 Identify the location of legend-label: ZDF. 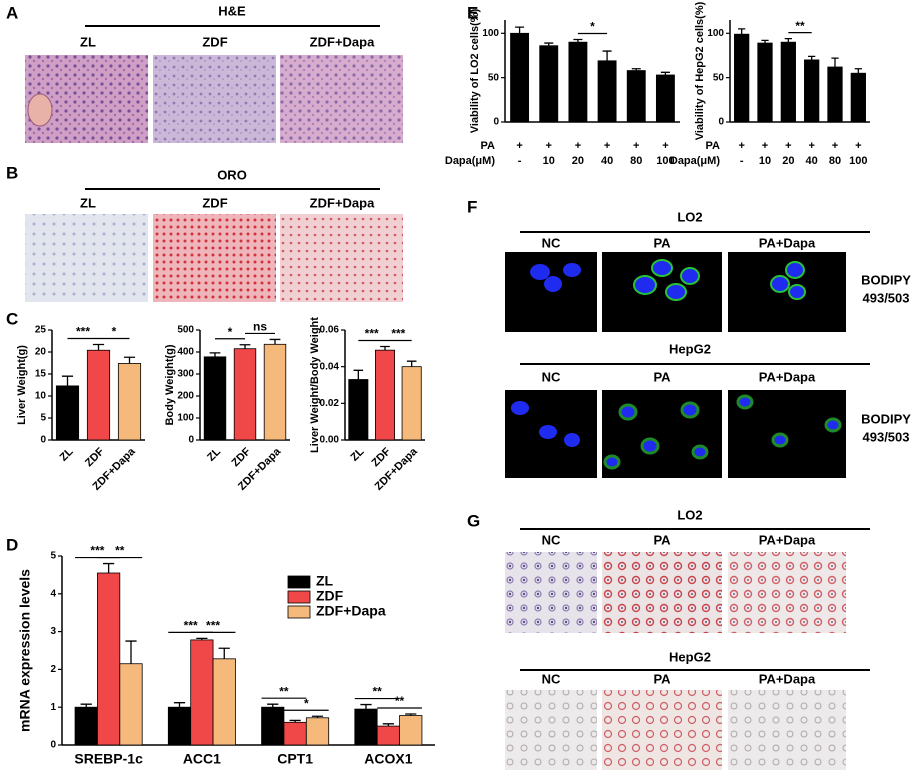
(330, 596).